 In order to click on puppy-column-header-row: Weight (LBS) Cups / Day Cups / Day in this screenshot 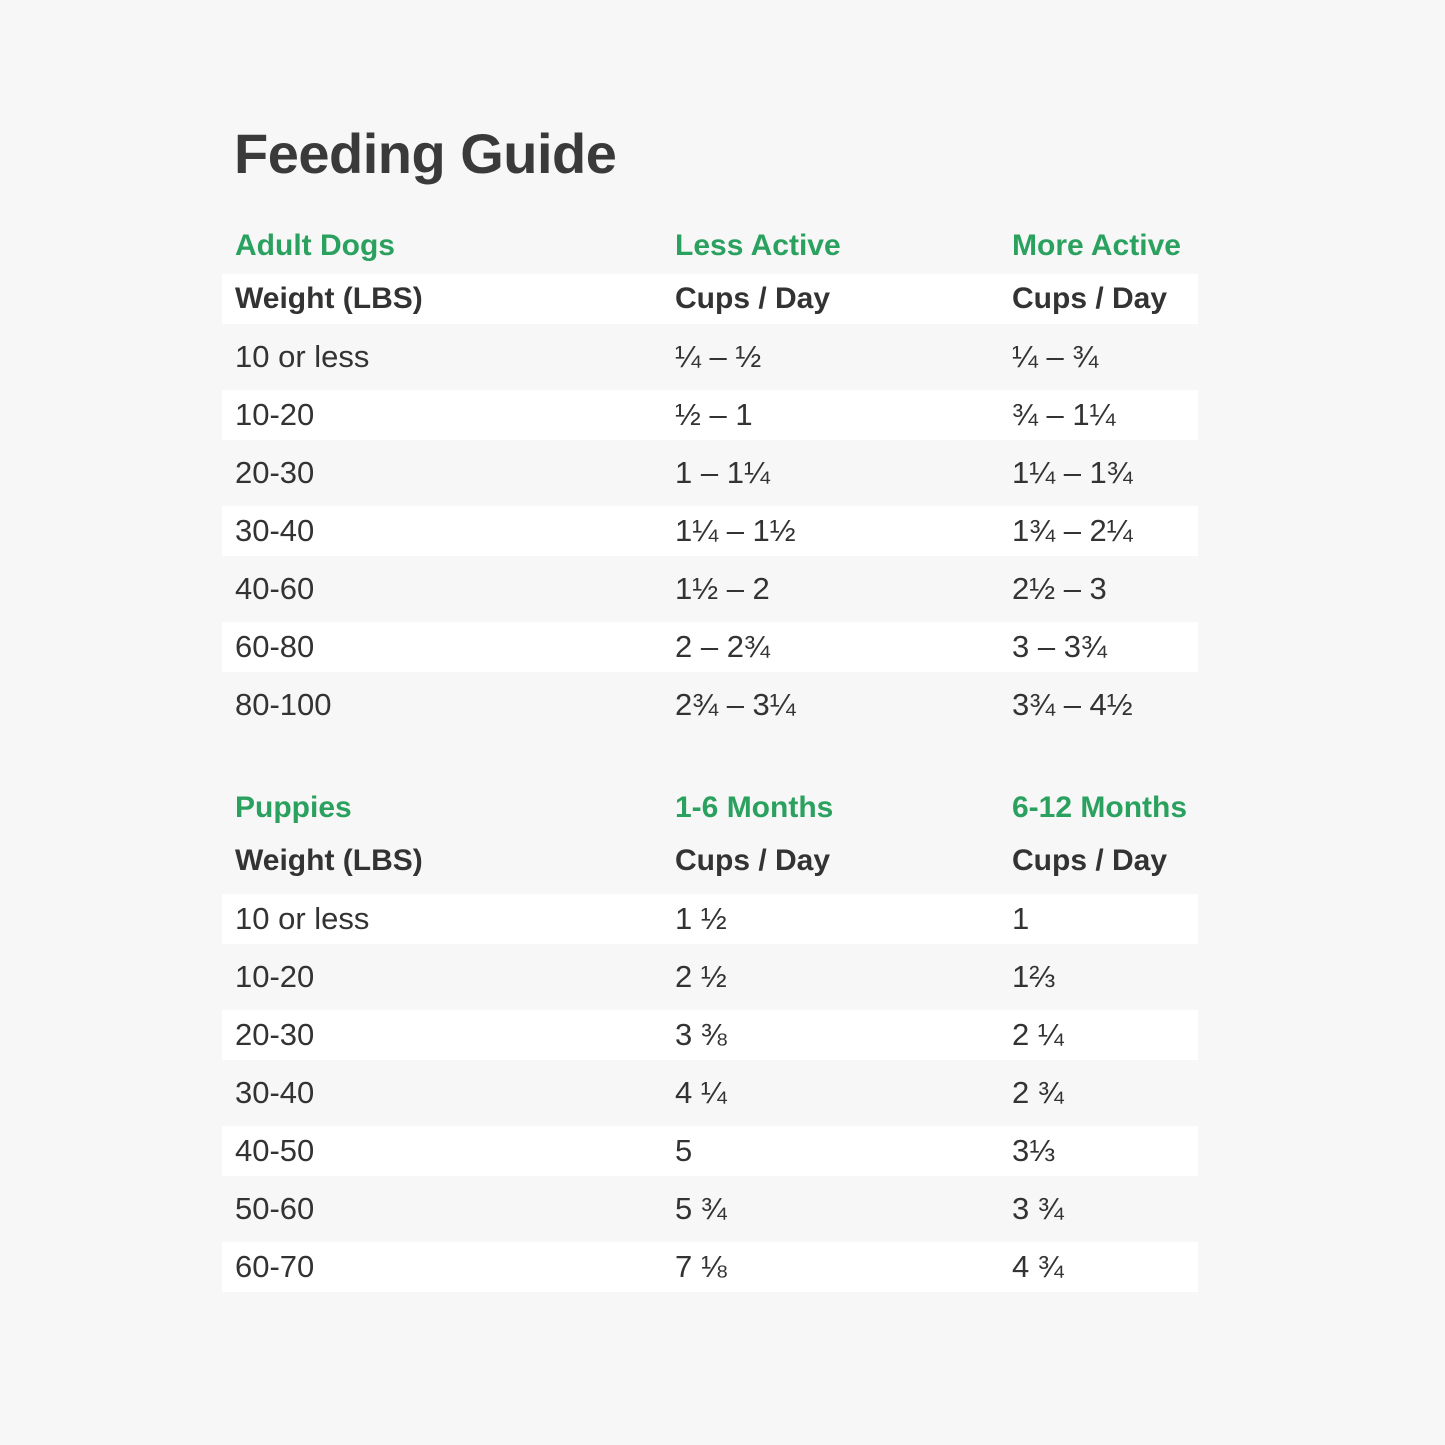, I will do `click(710, 861)`.